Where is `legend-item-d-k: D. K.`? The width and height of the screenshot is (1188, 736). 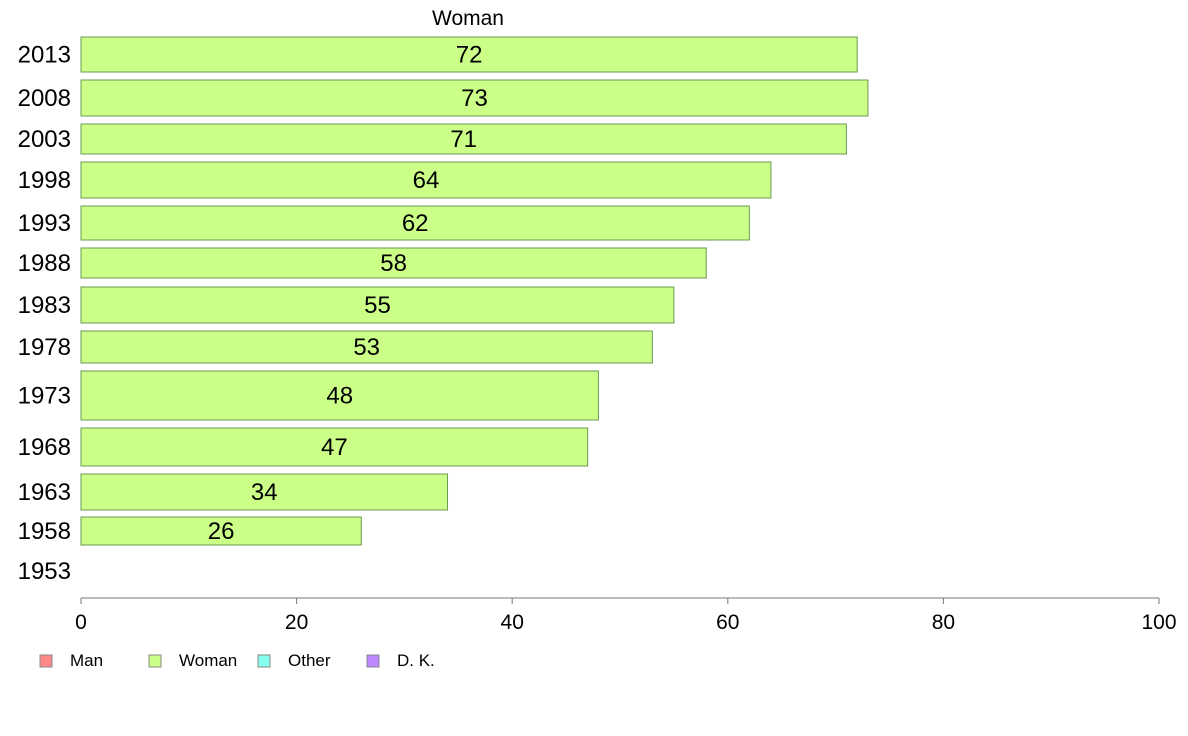
legend-item-d-k: D. K. is located at coordinates (400, 660).